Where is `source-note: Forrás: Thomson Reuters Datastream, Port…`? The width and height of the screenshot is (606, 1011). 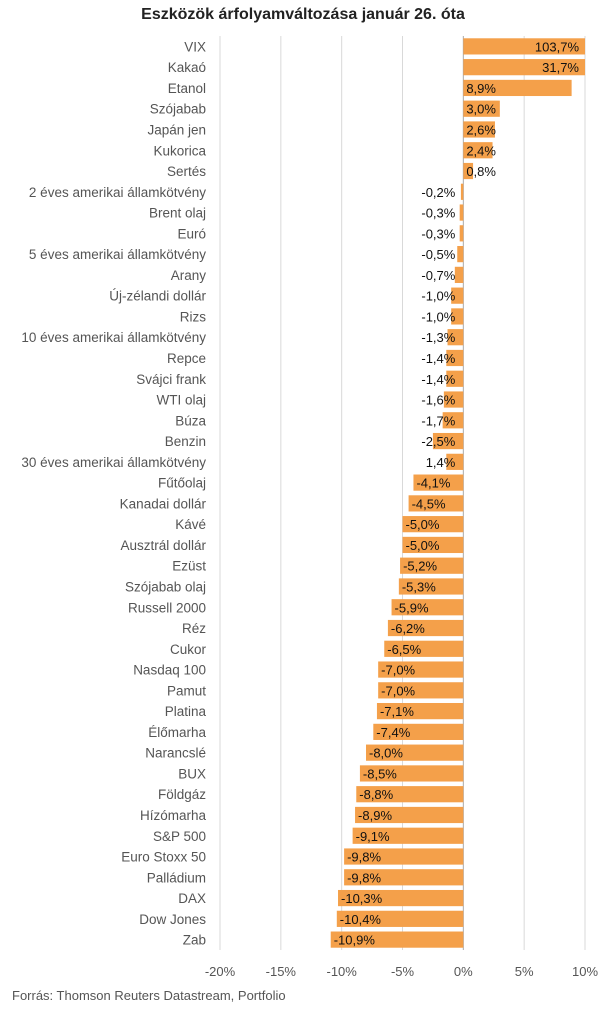
source-note: Forrás: Thomson Reuters Datastream, Port… is located at coordinates (149, 995).